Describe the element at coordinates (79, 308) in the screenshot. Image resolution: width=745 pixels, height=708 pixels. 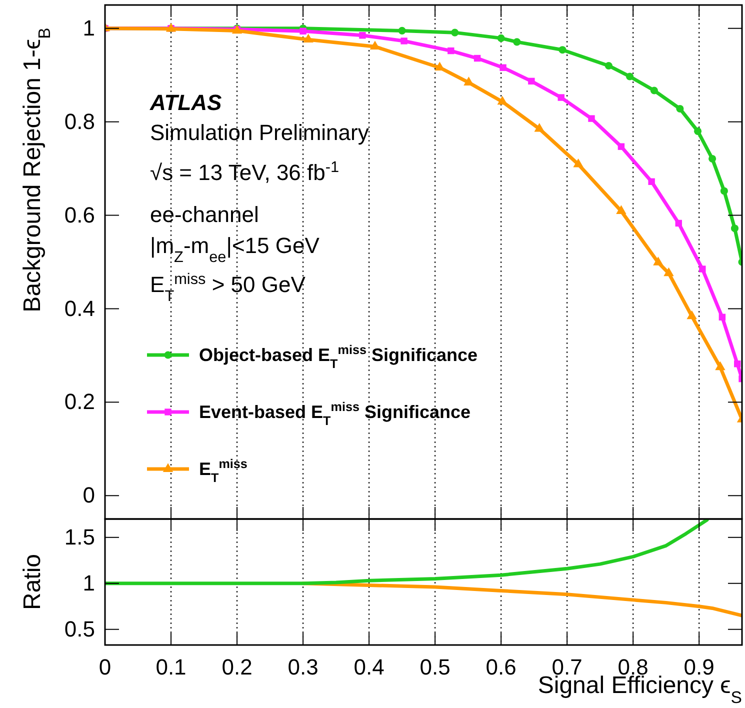
I see `y-tick-label: 0.4` at that location.